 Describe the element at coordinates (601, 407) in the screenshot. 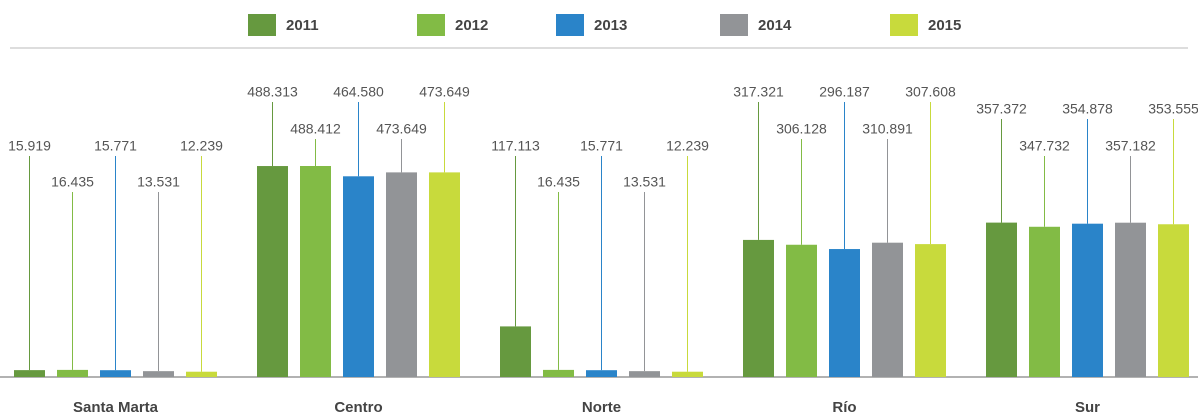

I see `category-label: Norte` at that location.